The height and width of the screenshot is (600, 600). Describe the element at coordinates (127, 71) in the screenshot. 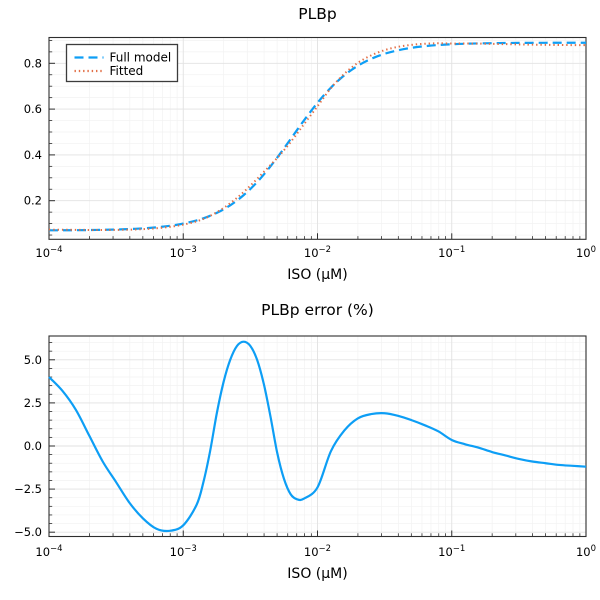

I see `legend-label: Fitted` at that location.